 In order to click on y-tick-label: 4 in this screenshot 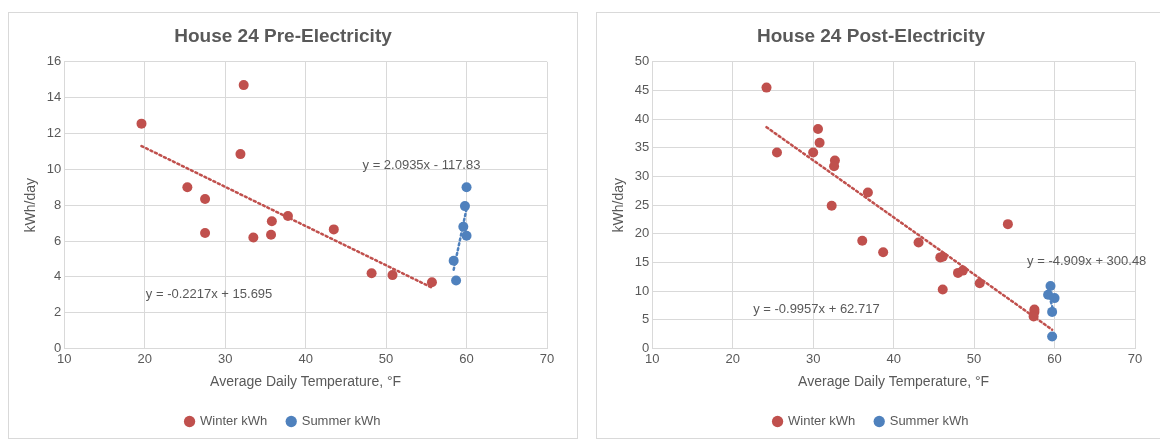, I will do `click(58, 276)`.